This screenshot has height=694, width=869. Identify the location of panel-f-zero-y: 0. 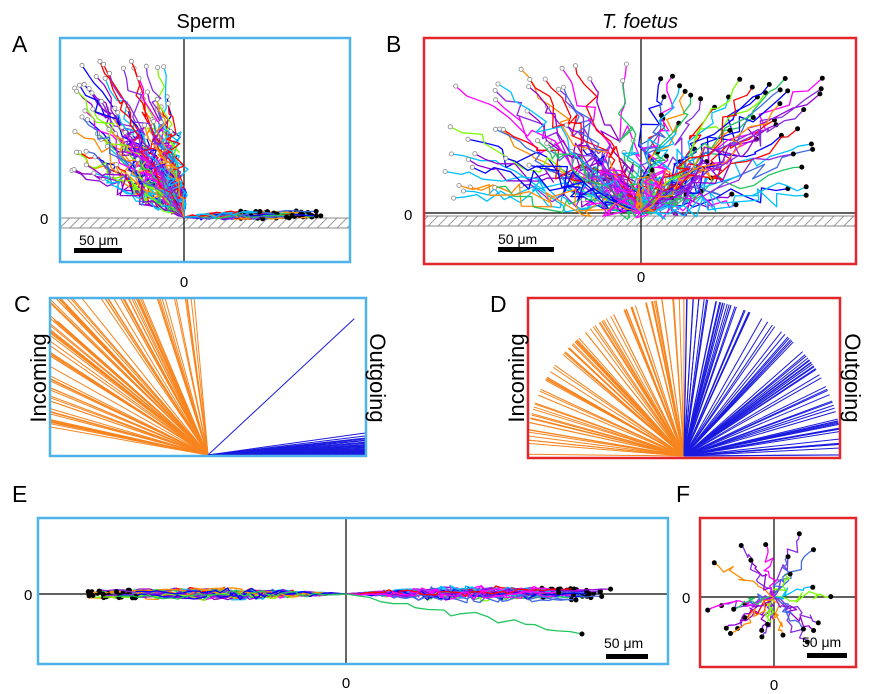
(686, 598).